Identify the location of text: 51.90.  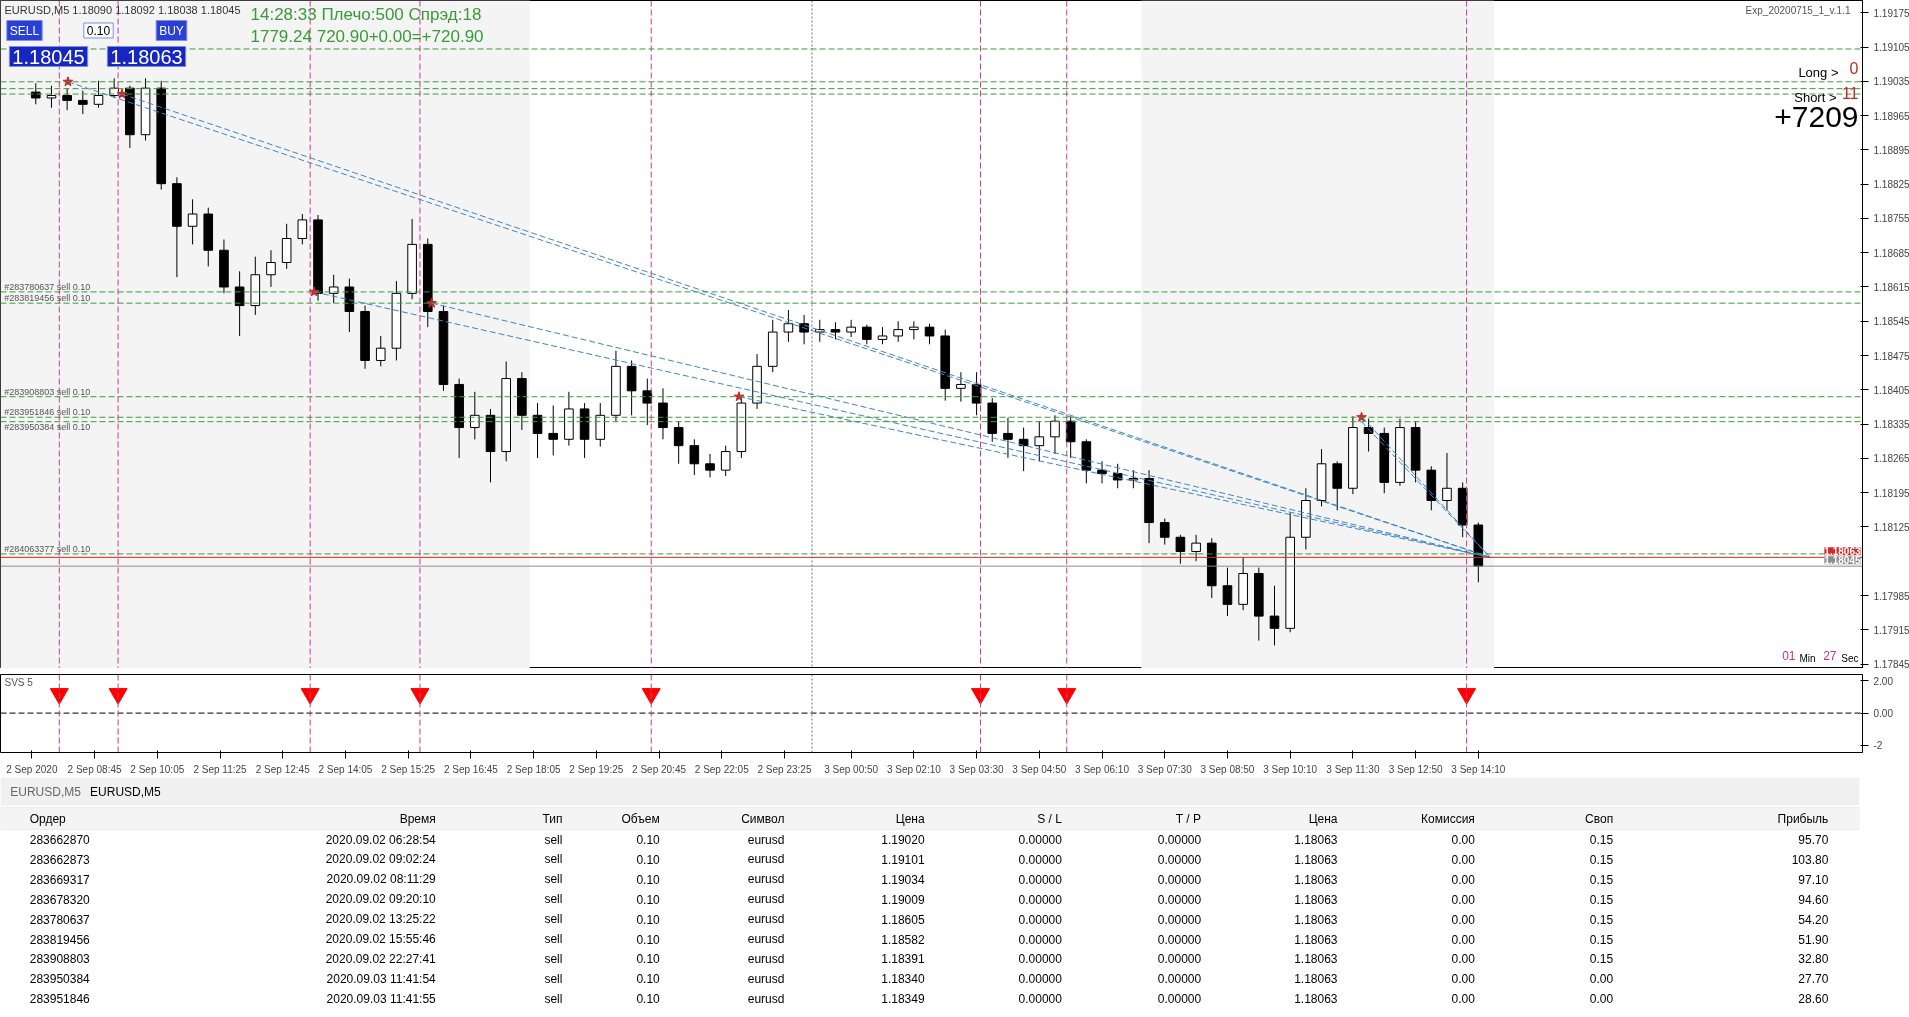
(1813, 939).